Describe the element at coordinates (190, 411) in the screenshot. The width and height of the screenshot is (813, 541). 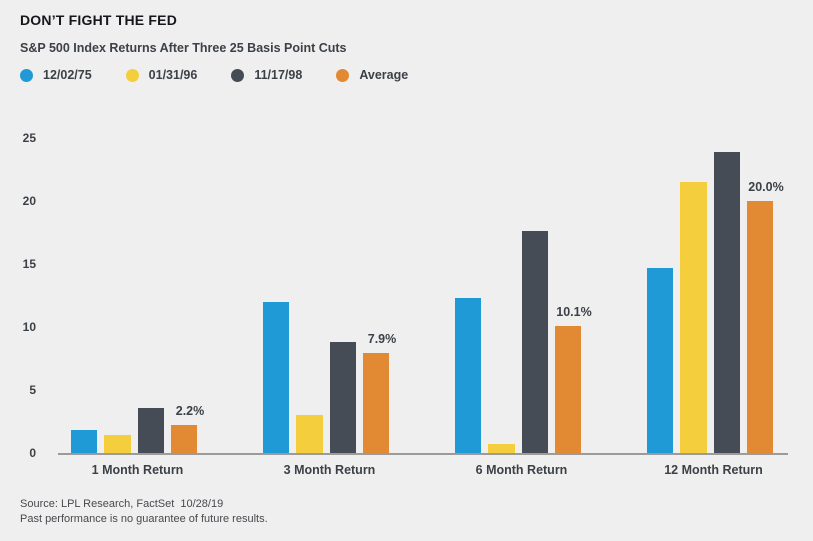
I see `average-value-label: 2.2%` at that location.